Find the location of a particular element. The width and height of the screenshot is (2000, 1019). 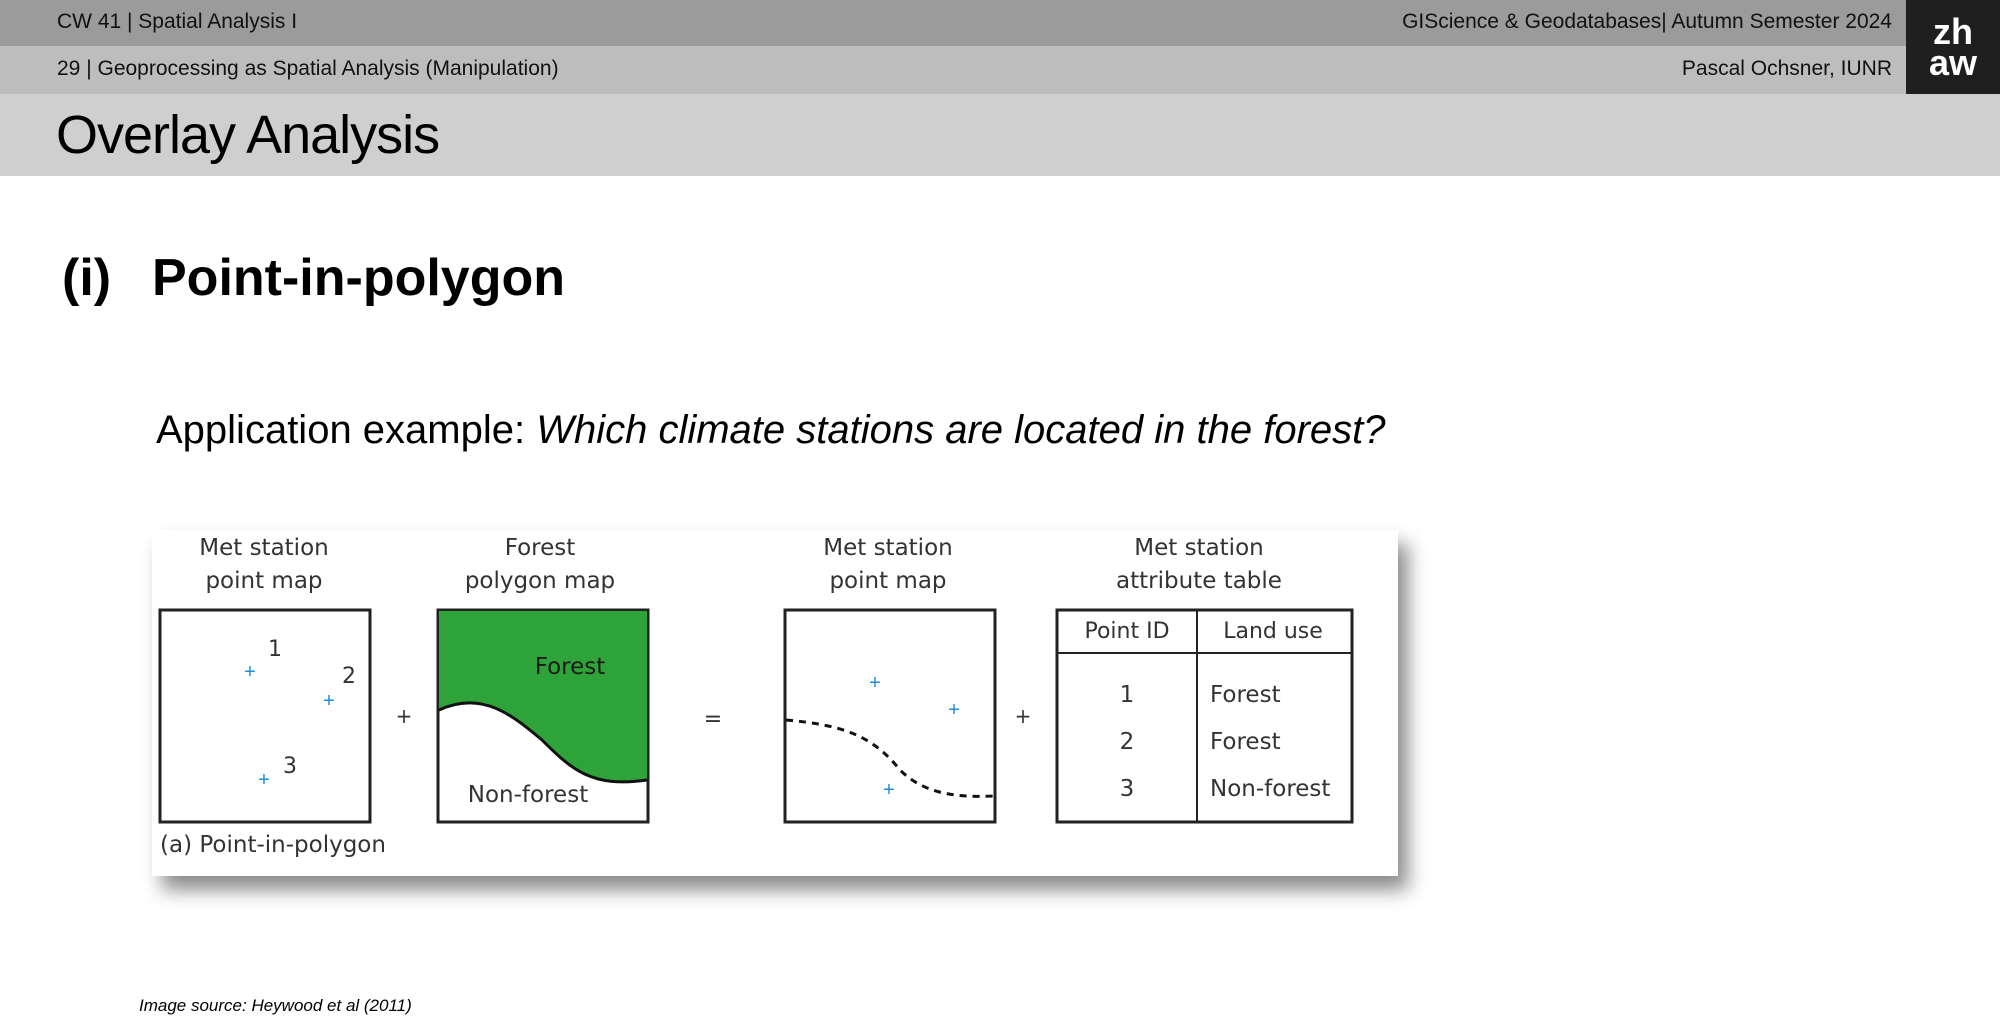

panel1-points: + + + is located at coordinates (289, 726).